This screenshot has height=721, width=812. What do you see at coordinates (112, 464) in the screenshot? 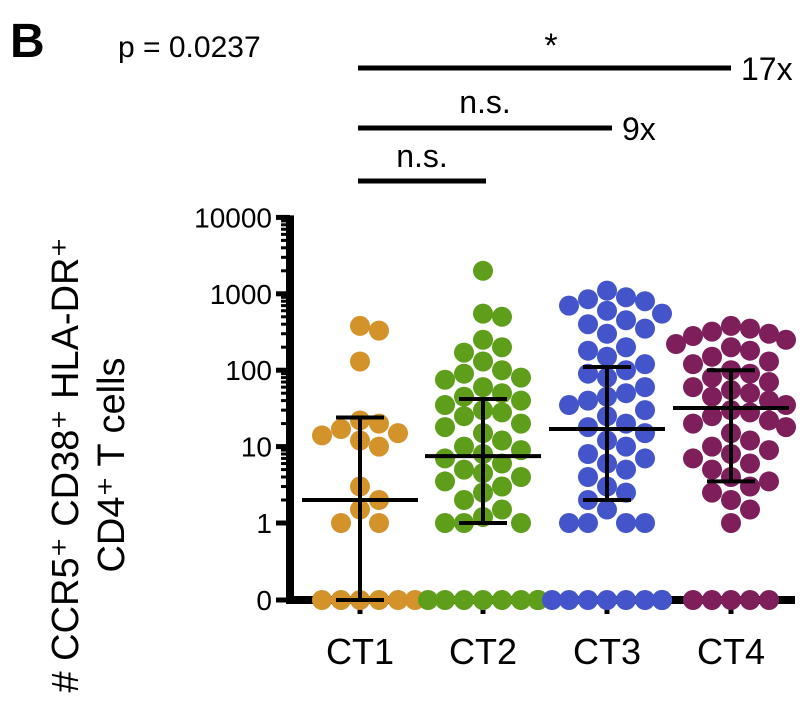
I see `y-axis-label-line2: CD4⁺ T cells` at bounding box center [112, 464].